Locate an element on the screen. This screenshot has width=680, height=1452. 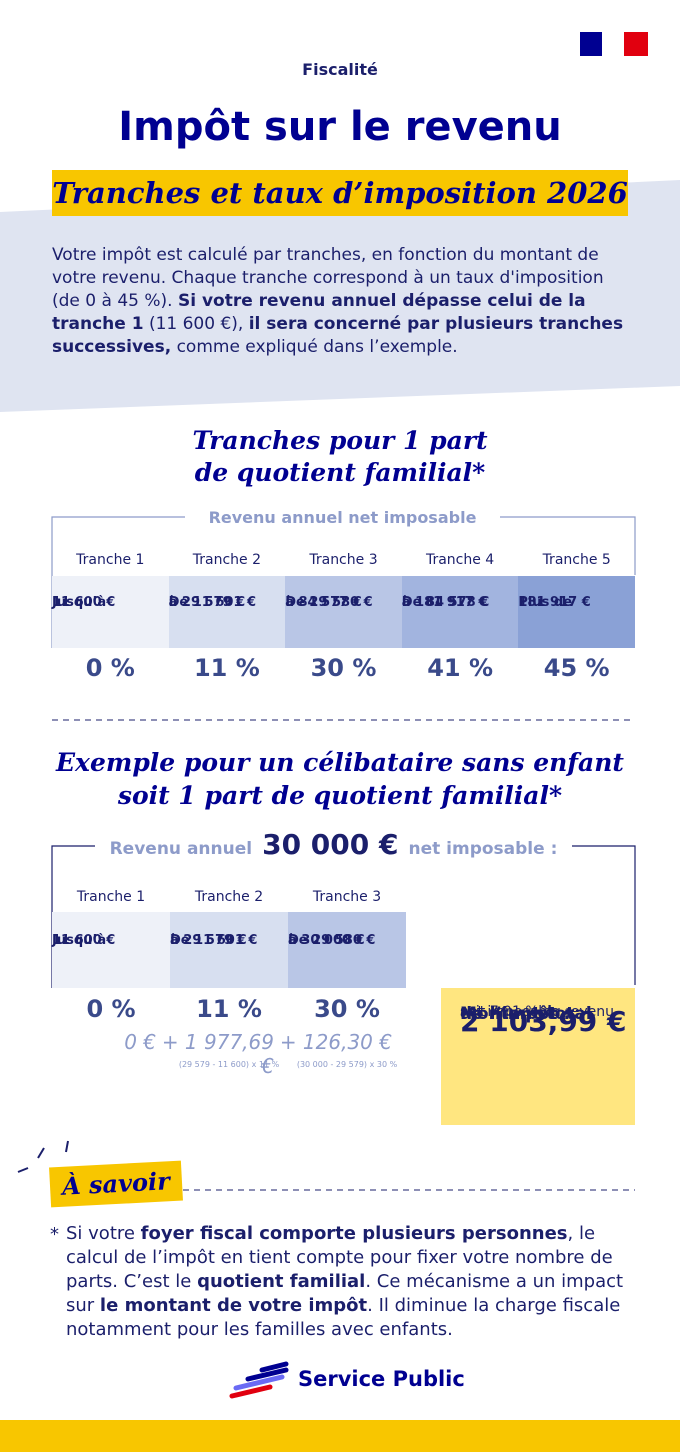
range-line: à 181 917 € is located at coordinates (444, 602).